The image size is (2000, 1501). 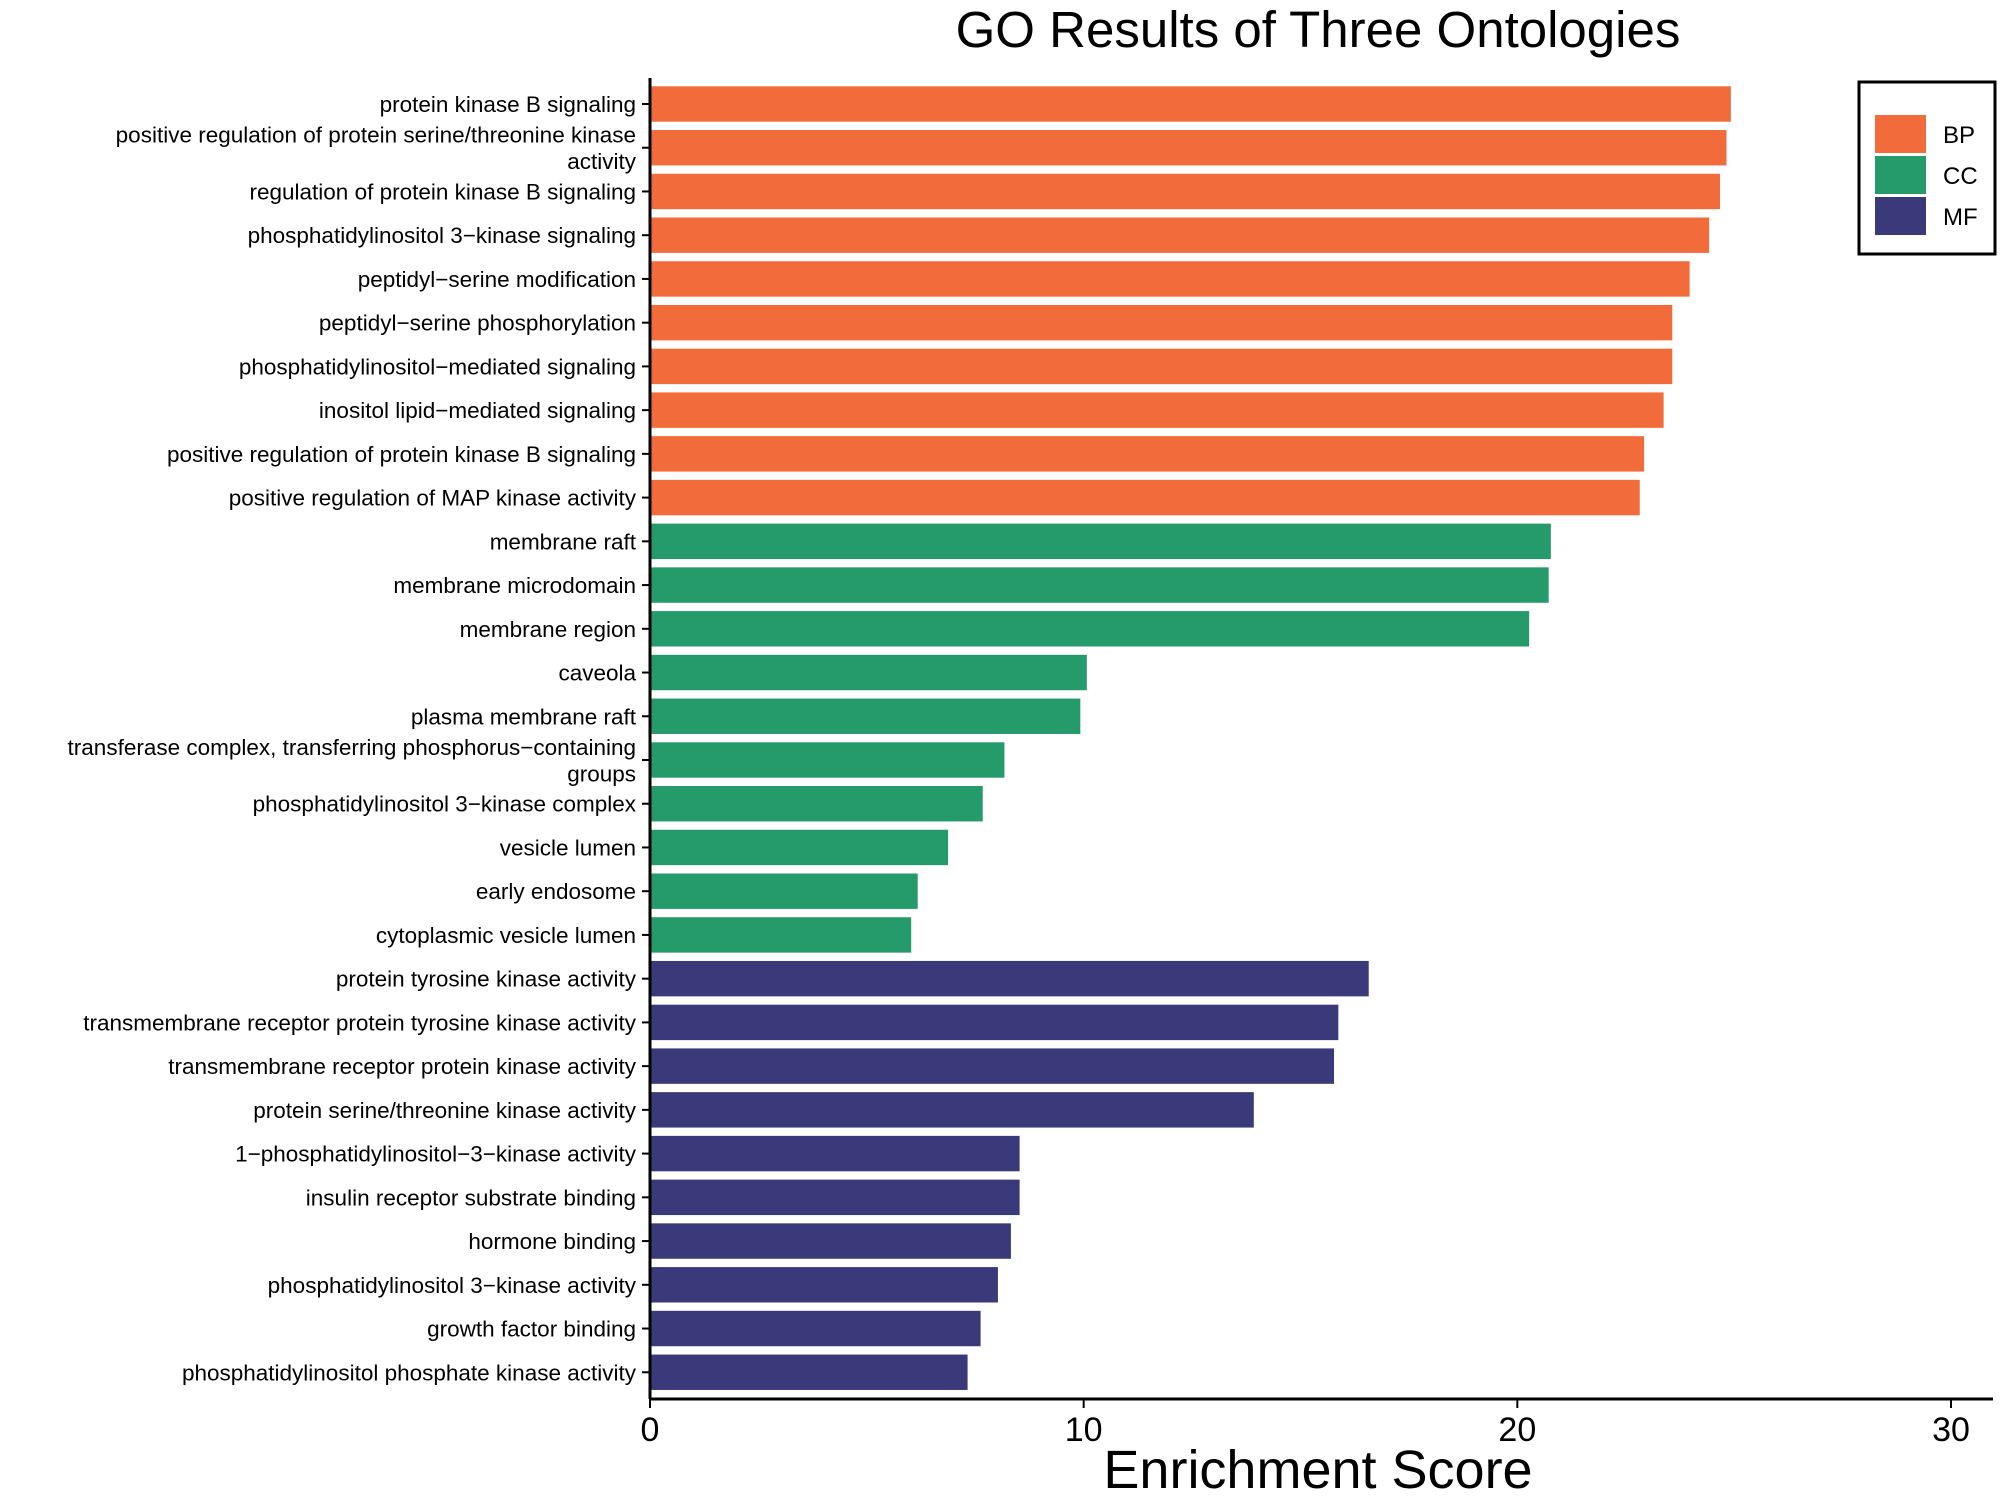 I want to click on category-label: peptidyl−serine phosphorylation, so click(x=477, y=323).